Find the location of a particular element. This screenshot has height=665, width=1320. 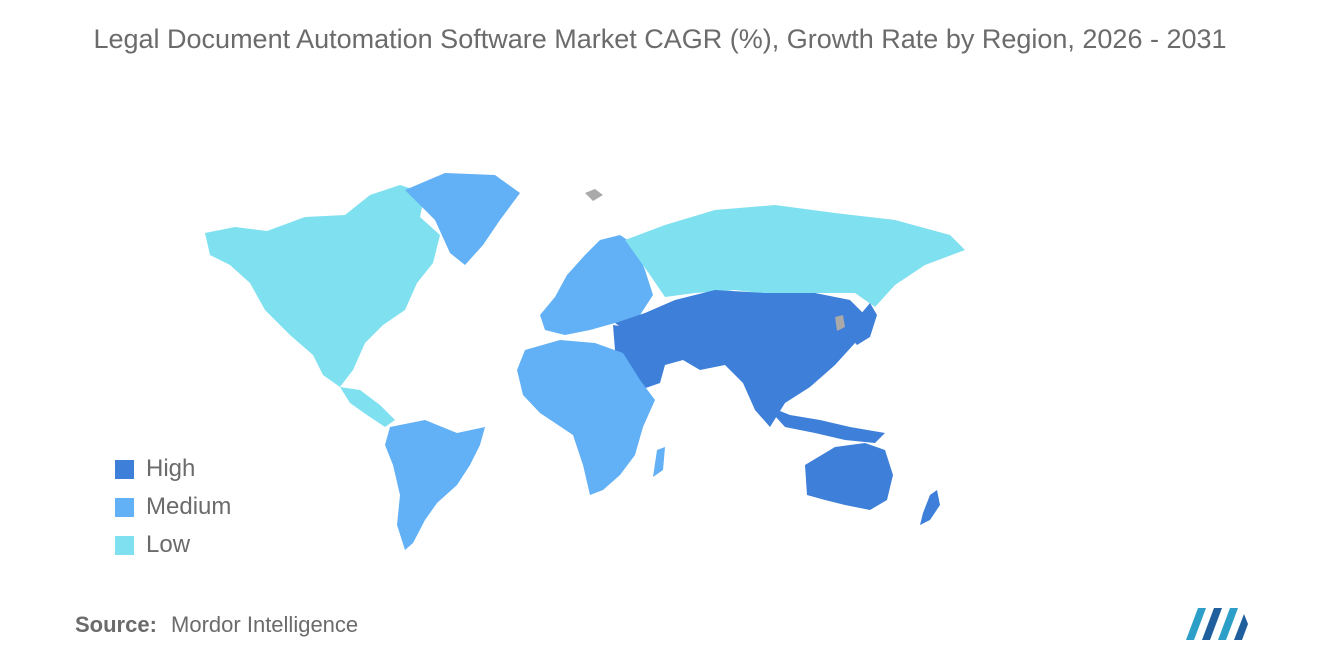

region-asia is located at coordinates (741, 358).